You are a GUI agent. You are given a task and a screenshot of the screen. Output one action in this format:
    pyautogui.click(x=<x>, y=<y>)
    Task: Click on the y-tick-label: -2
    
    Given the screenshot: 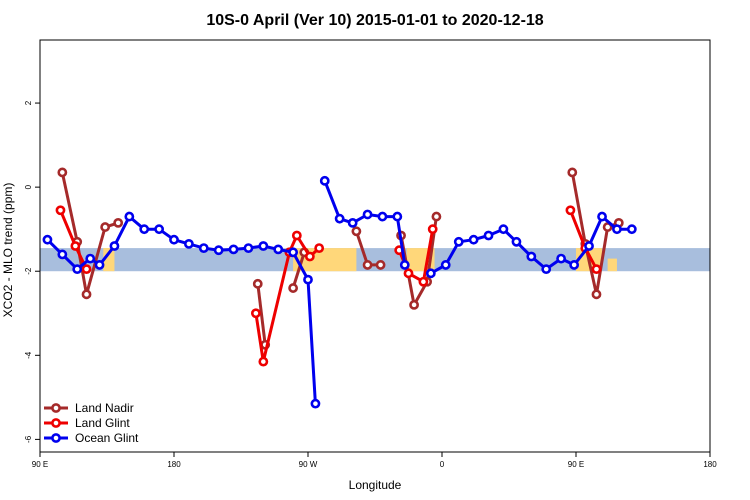 What is the action you would take?
    pyautogui.click(x=28, y=271)
    